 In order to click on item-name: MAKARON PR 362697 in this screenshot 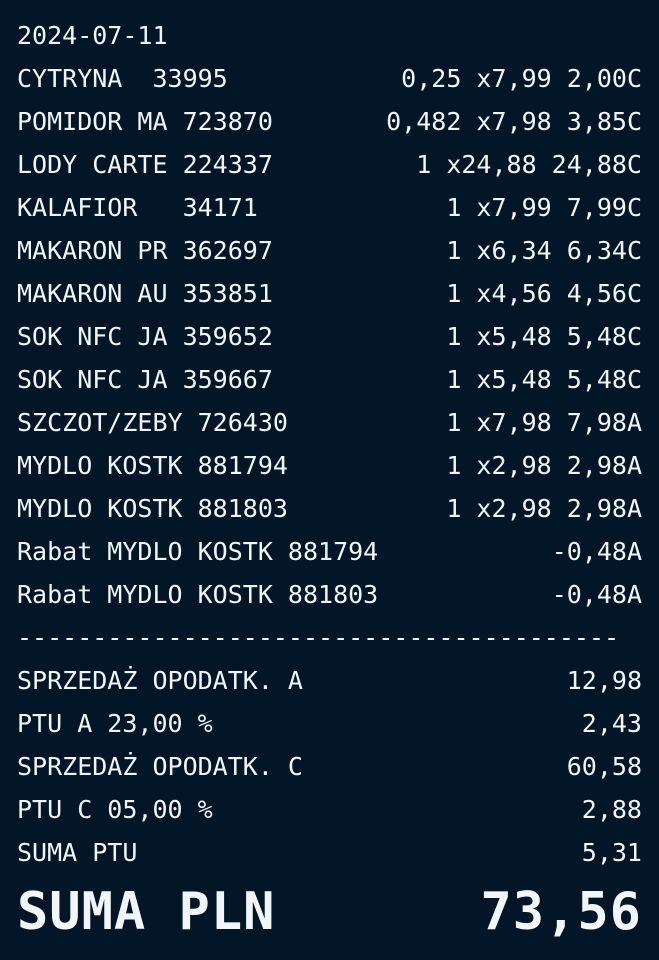, I will do `click(145, 250)`.